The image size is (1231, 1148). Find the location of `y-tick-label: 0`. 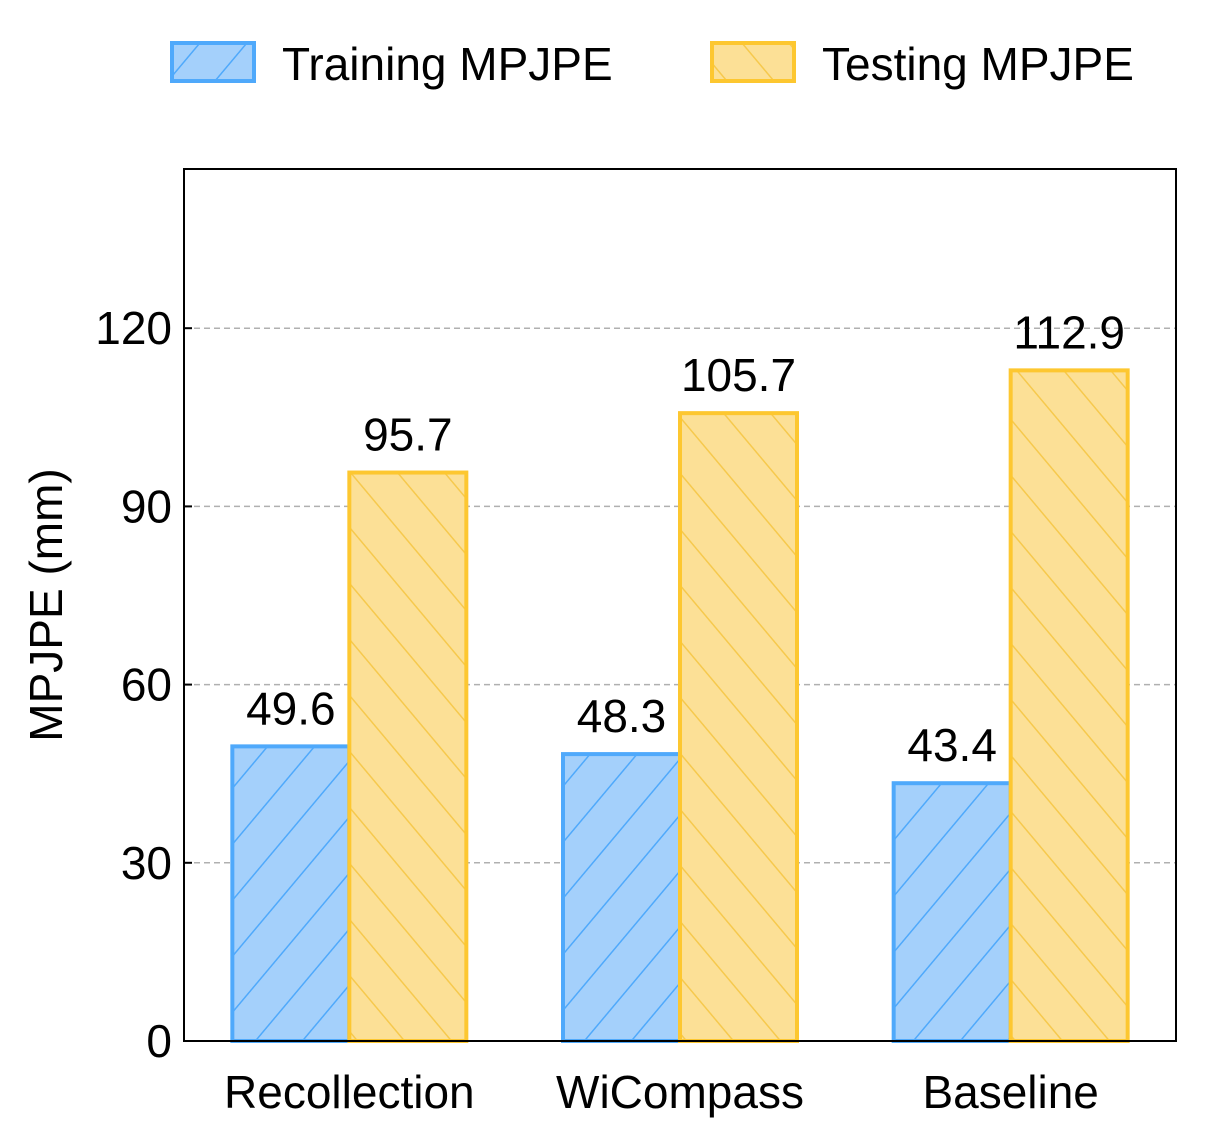

y-tick-label: 0 is located at coordinates (159, 1041).